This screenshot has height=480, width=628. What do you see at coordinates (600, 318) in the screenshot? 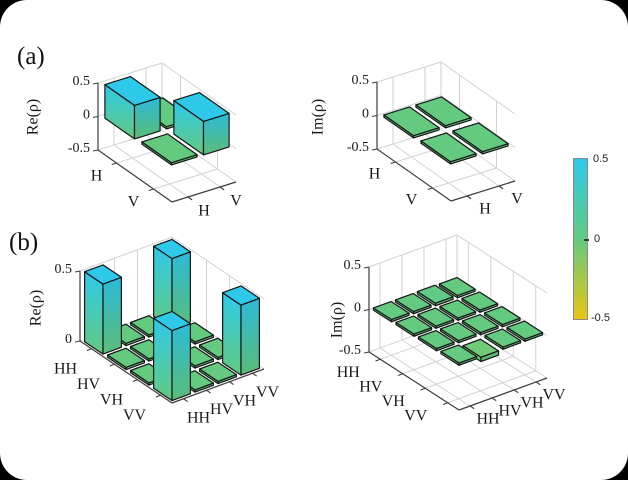
I see `colorbar-tick-min: -0.5` at bounding box center [600, 318].